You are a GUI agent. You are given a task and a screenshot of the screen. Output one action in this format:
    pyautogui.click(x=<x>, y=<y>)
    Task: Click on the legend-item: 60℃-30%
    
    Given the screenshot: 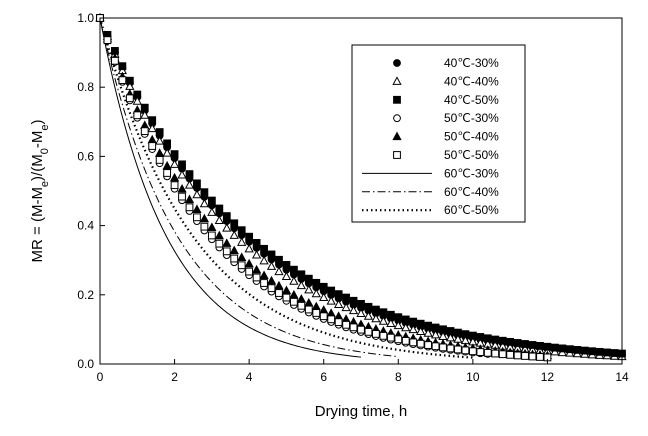 What is the action you would take?
    pyautogui.click(x=430, y=173)
    